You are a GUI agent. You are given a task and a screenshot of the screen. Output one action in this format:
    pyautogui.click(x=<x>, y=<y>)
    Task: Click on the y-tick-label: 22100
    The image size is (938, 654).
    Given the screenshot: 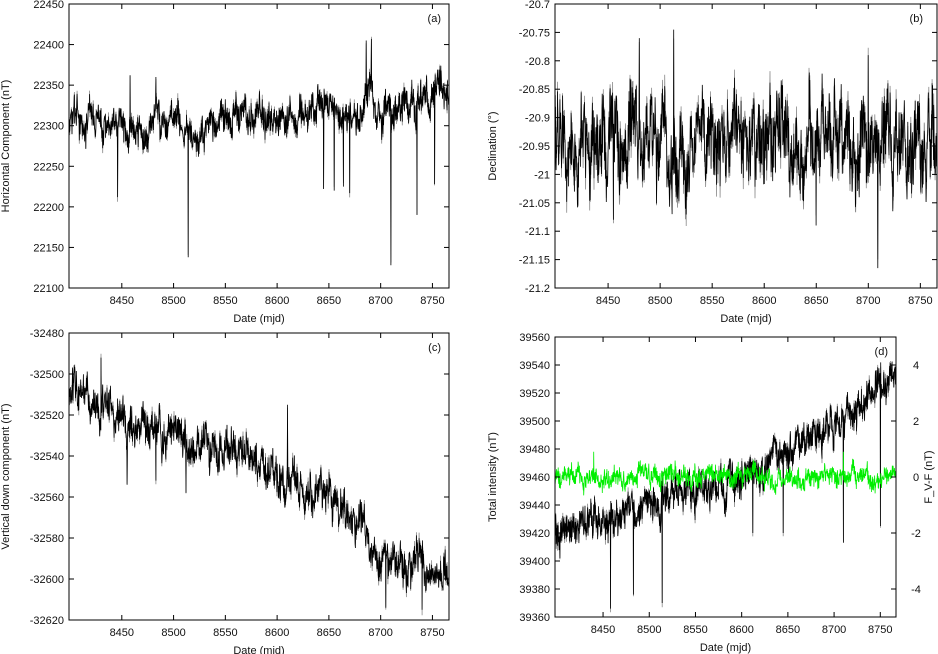 What is the action you would take?
    pyautogui.click(x=48, y=289)
    